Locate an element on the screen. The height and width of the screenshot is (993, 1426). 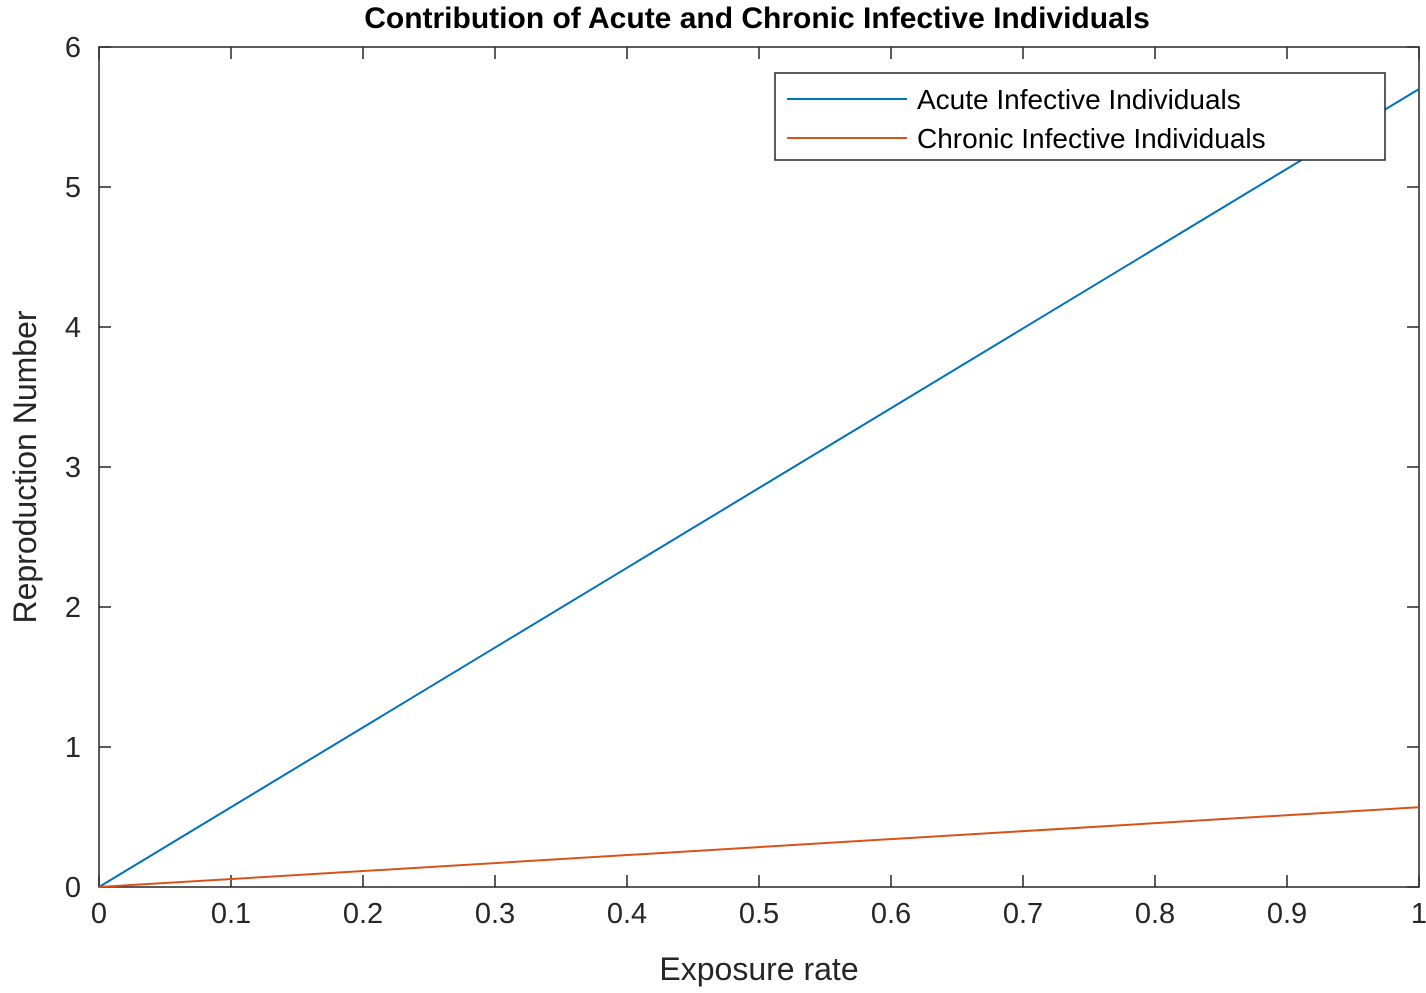
x-tick-label: 1 is located at coordinates (1418, 914).